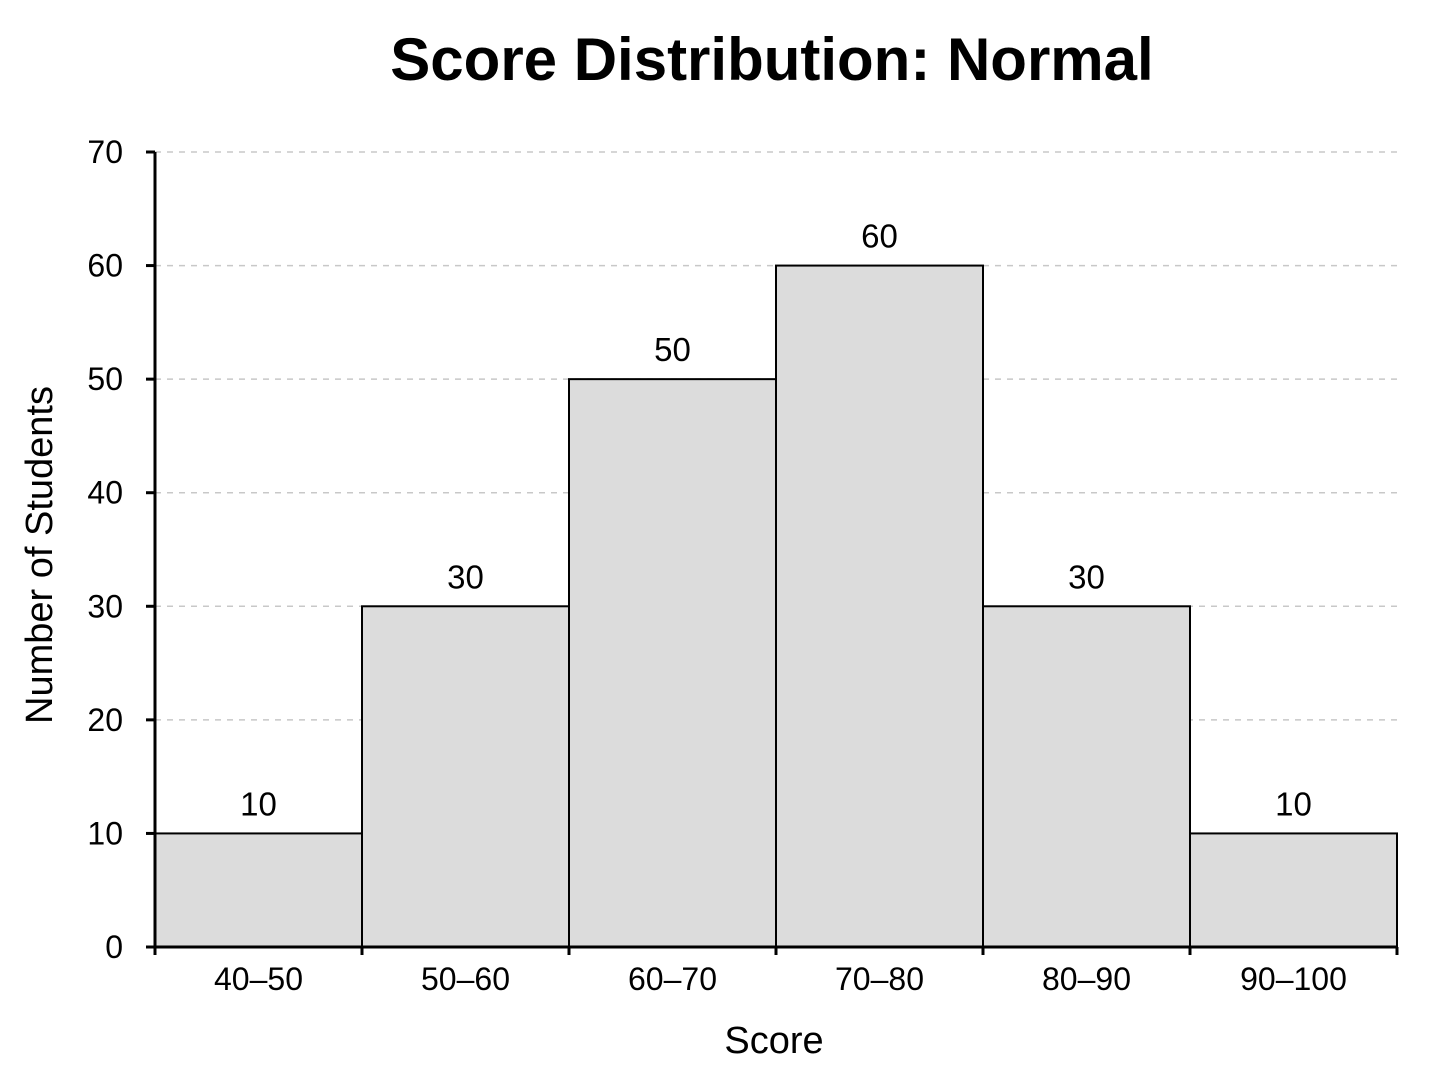 The width and height of the screenshot is (1448, 1086). I want to click on x-tick-label-5: 90–100, so click(1293, 979).